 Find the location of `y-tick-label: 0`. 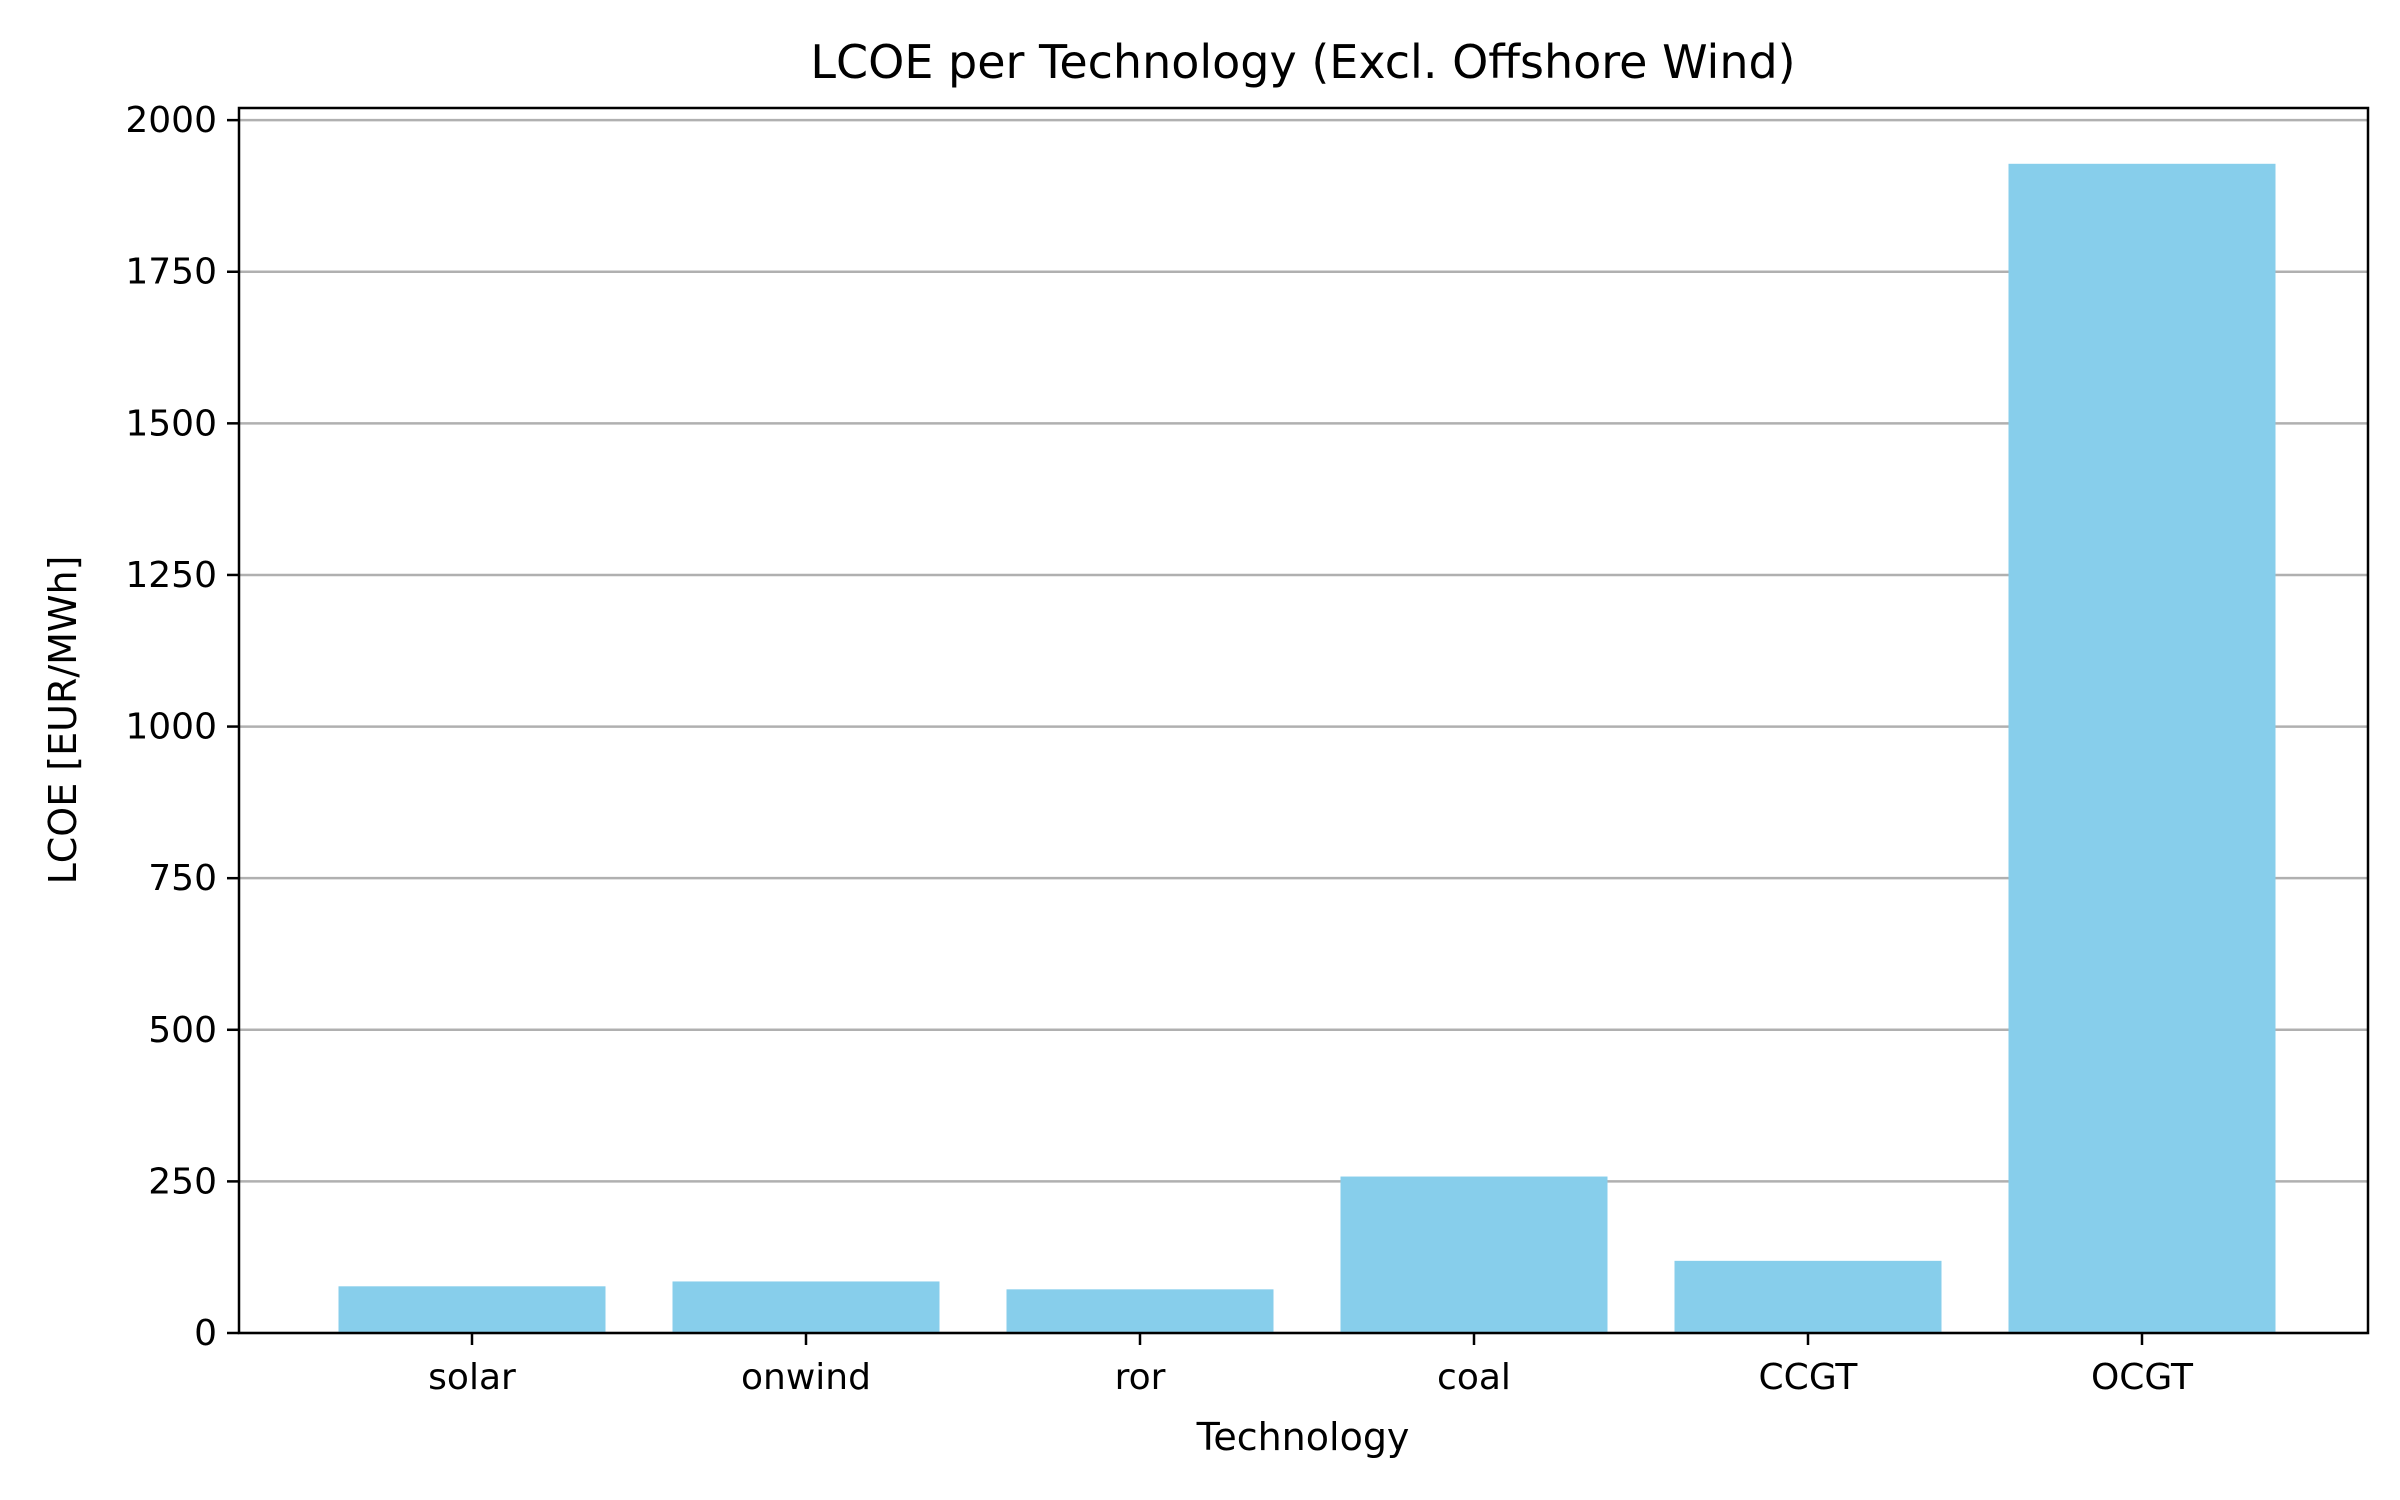

y-tick-label: 0 is located at coordinates (205, 1333).